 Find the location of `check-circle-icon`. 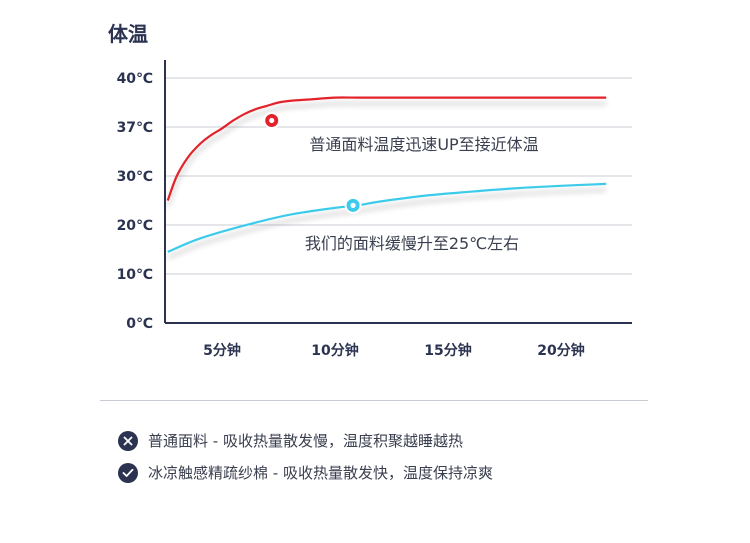

check-circle-icon is located at coordinates (128, 472).